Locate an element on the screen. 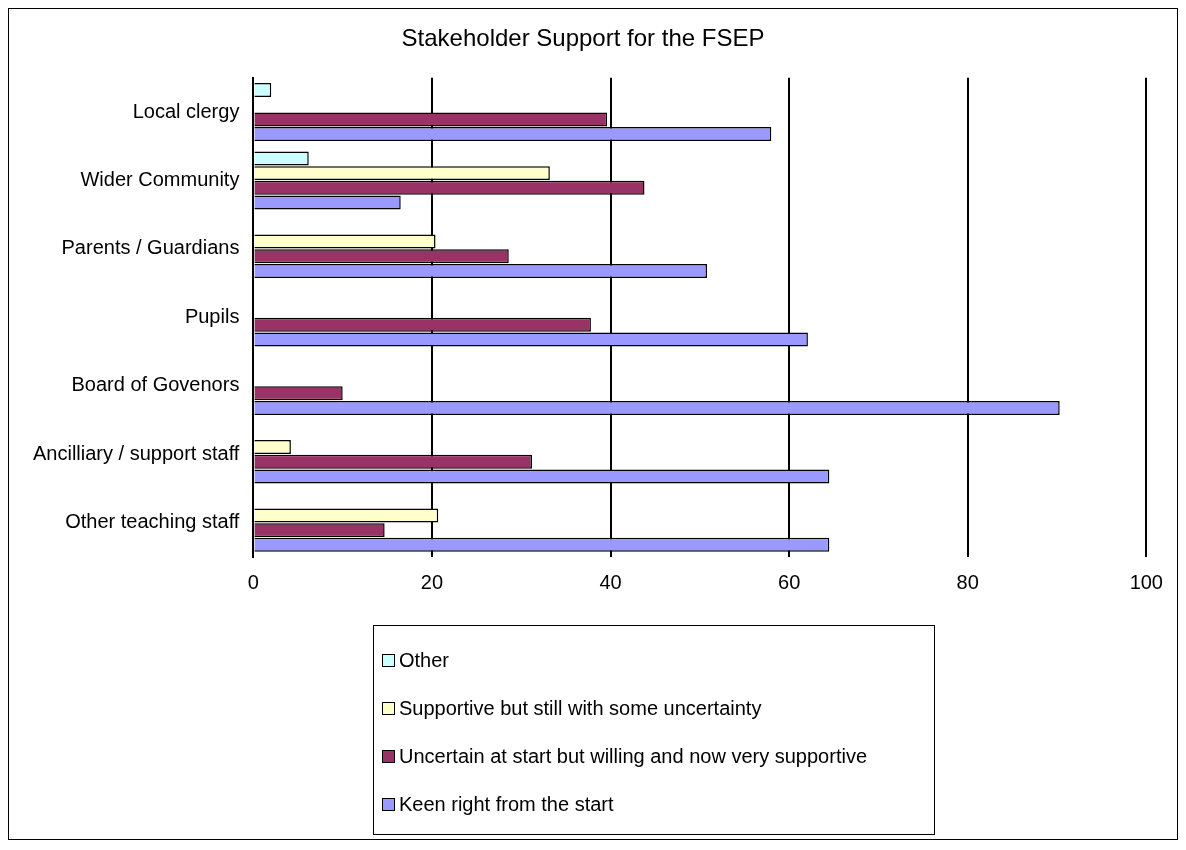 The width and height of the screenshot is (1186, 850). y-tick-label: Local clergy is located at coordinates (186, 110).